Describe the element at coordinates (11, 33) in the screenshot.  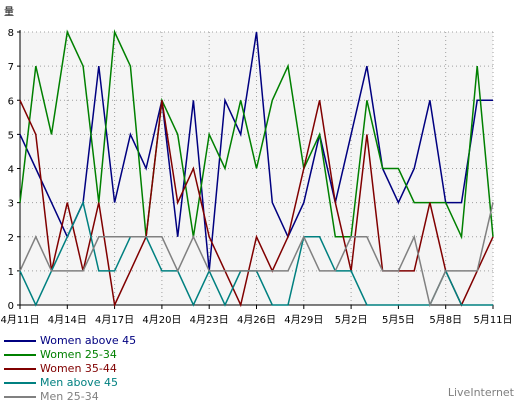
I see `y-tick-label: 8` at that location.